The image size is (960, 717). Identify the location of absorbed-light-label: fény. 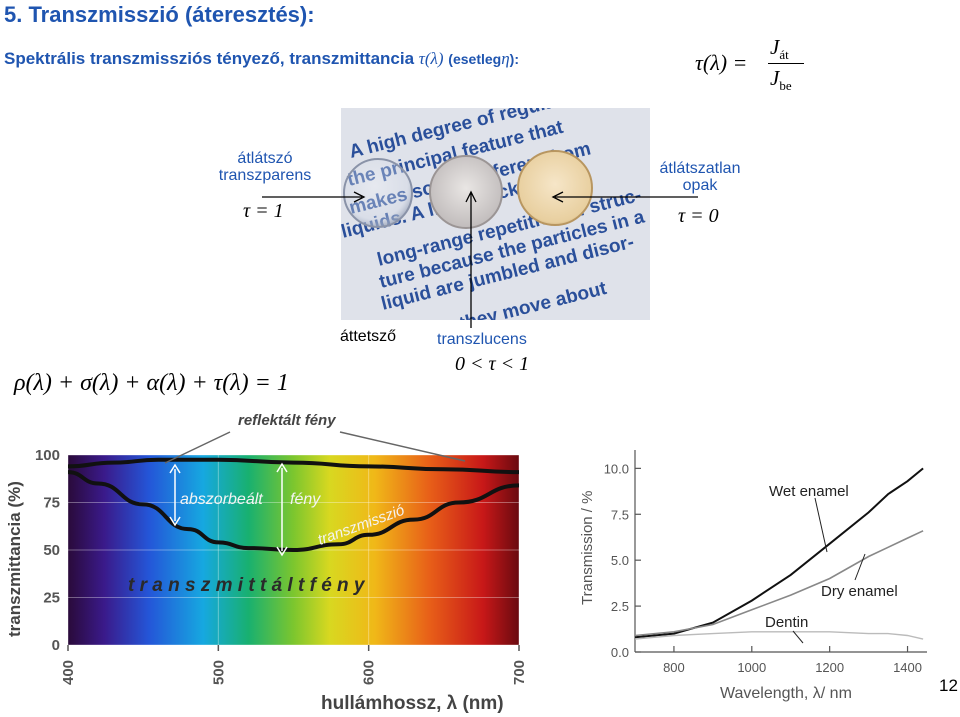
(305, 499).